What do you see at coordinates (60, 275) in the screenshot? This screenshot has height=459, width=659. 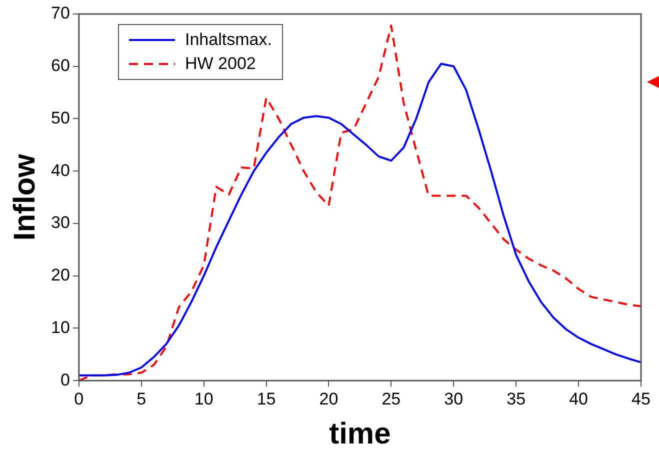 I see `y-tick-label: 20` at bounding box center [60, 275].